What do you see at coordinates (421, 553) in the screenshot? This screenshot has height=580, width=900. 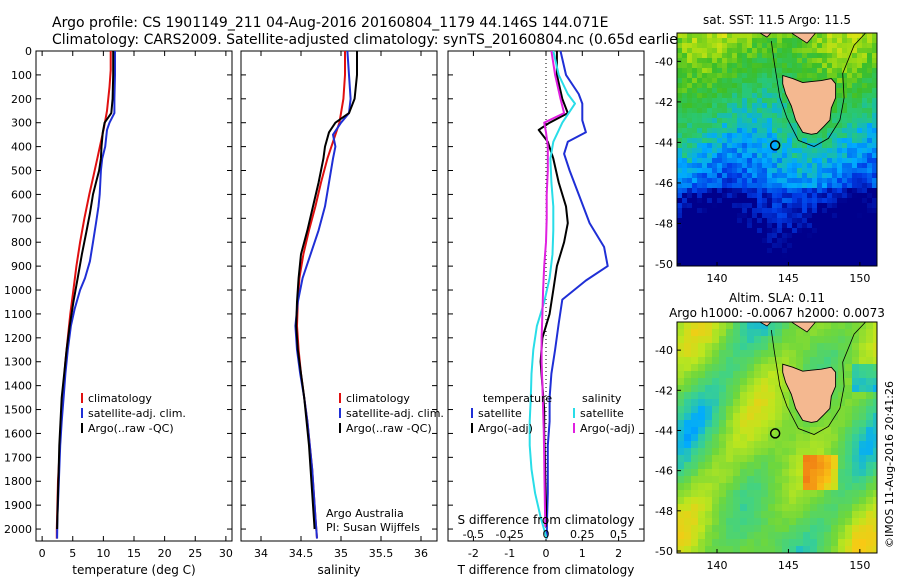 I see `salinity-xtick-label: 36` at bounding box center [421, 553].